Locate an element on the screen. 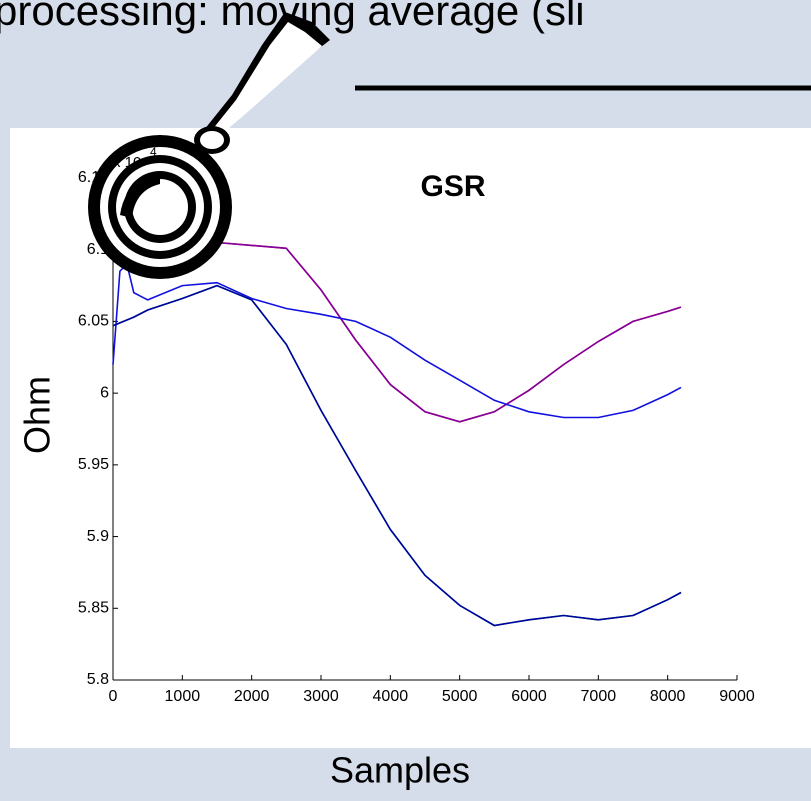 This screenshot has height=801, width=811. x-tick-label: 3000 is located at coordinates (321, 696).